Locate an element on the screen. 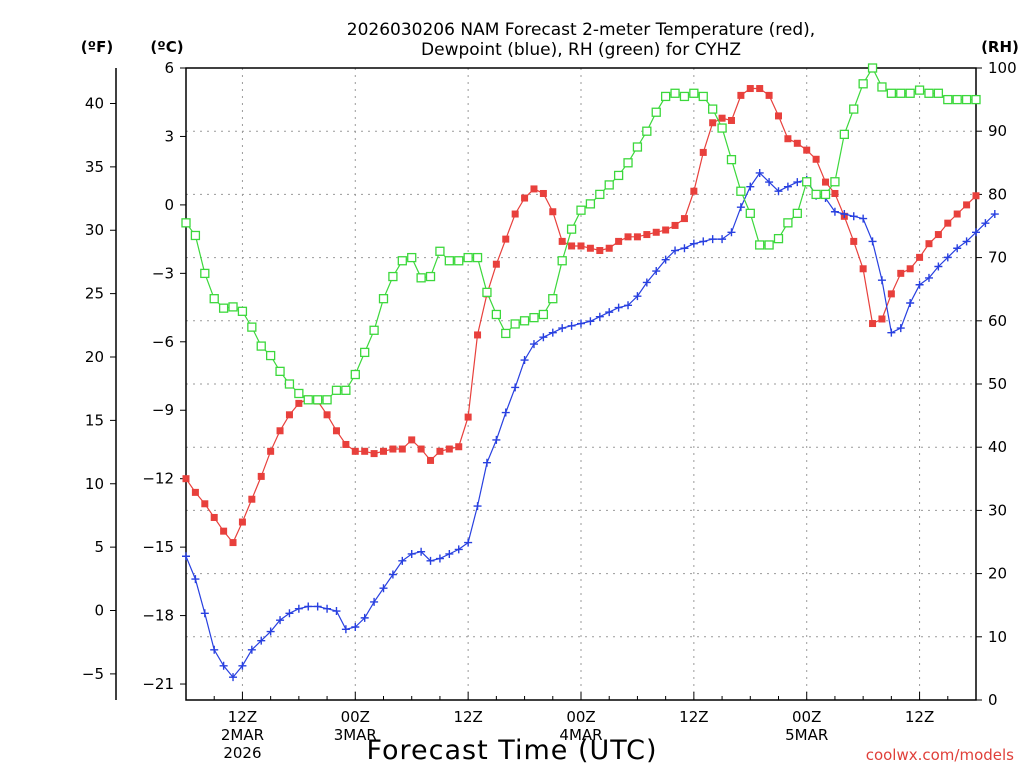 This screenshot has width=1024, height=768. celsius-tick-label: −9 is located at coordinates (163, 410).